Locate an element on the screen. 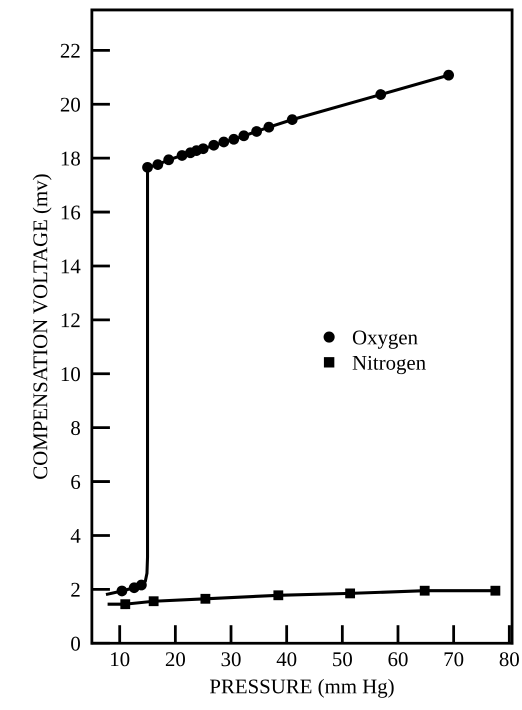 The height and width of the screenshot is (710, 522). y-tick-label: 22 is located at coordinates (70, 51).